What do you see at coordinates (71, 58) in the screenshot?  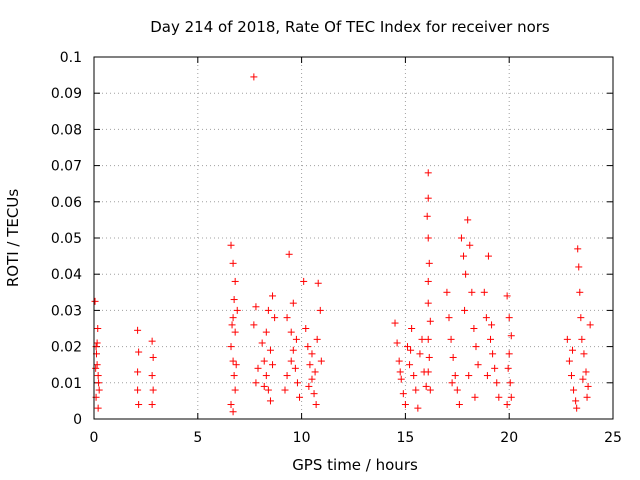 I see `y-tick-label: 0.1` at bounding box center [71, 58].